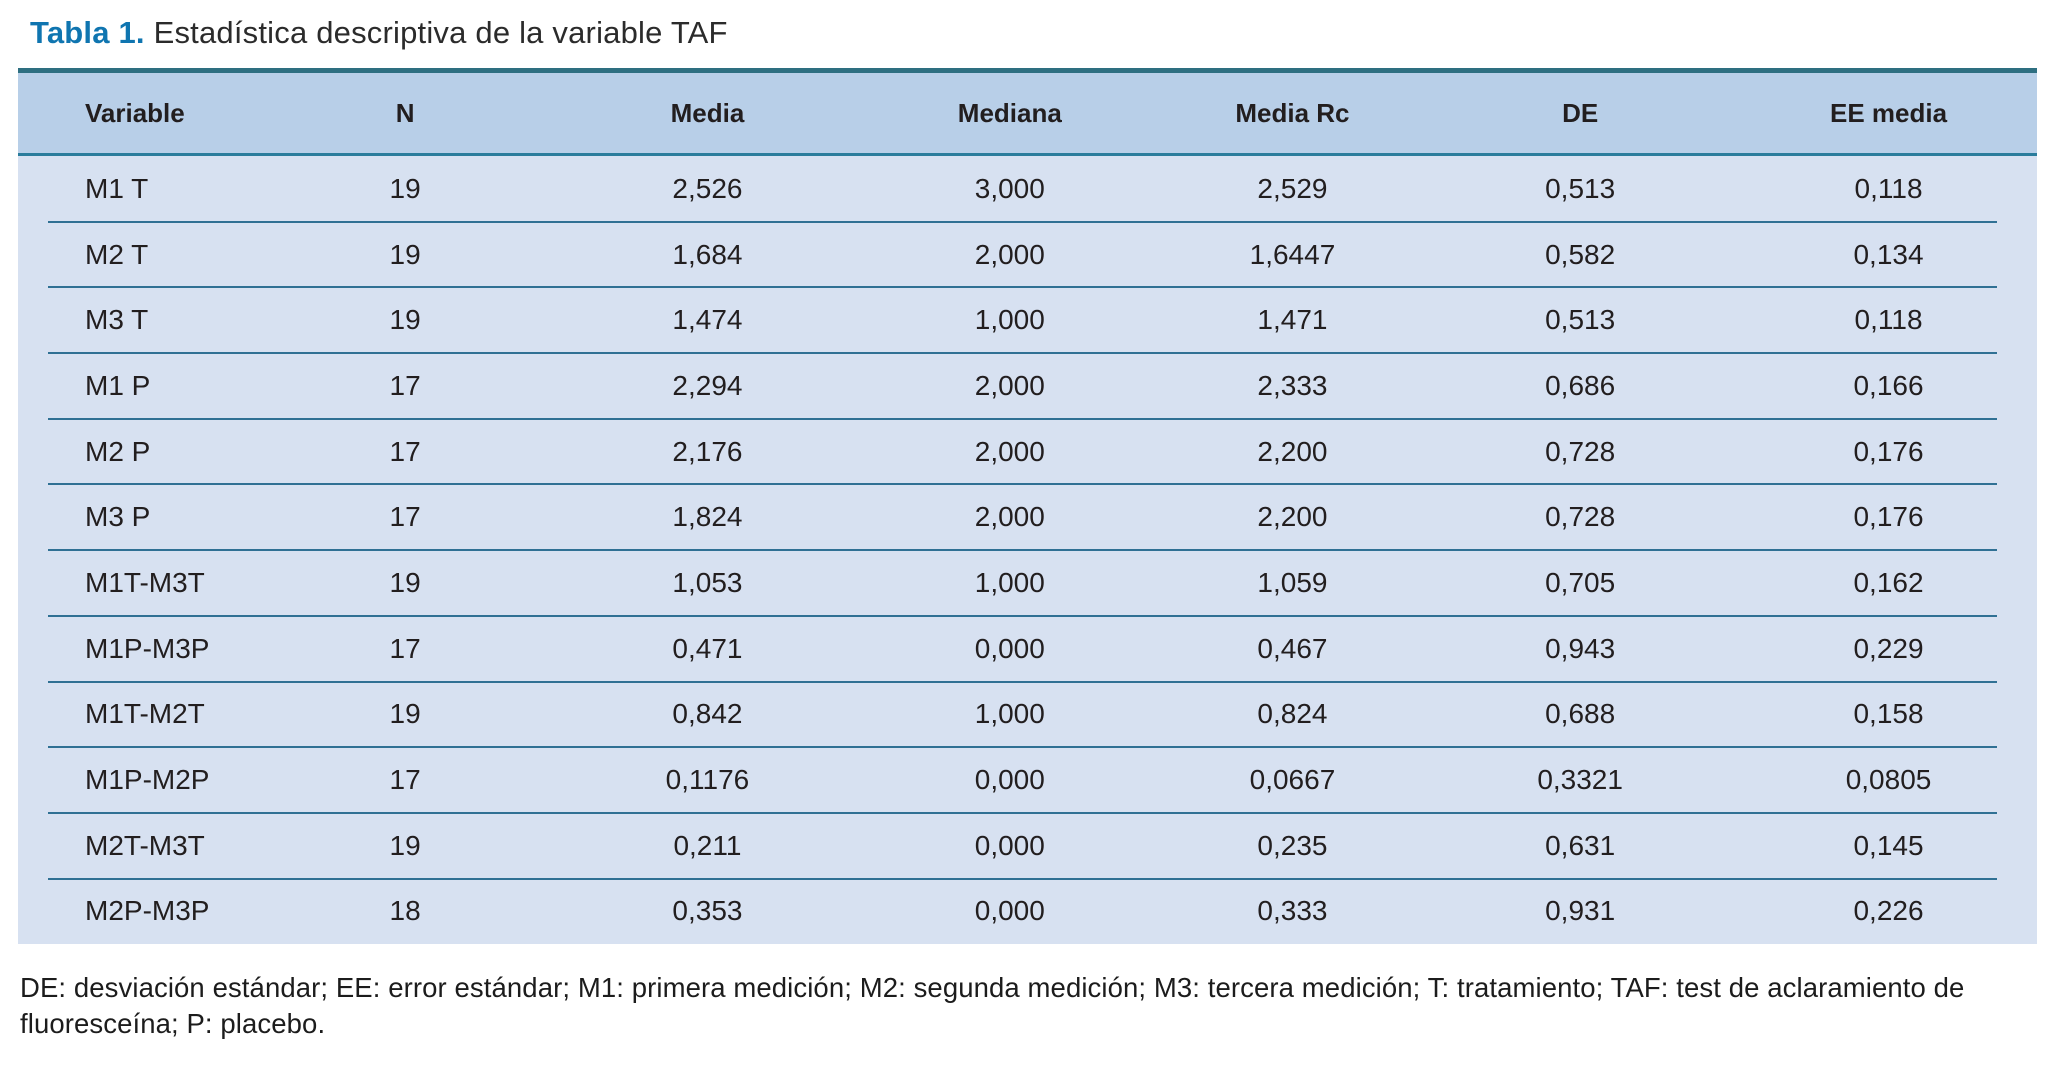 This screenshot has height=1075, width=2045. Describe the element at coordinates (1292, 582) in the screenshot. I see `row-value: 1,059` at that location.